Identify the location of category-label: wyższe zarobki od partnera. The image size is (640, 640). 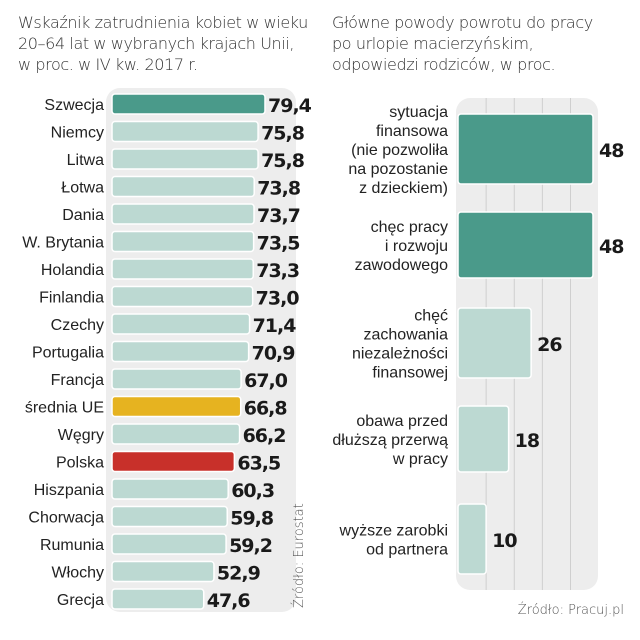
(394, 541).